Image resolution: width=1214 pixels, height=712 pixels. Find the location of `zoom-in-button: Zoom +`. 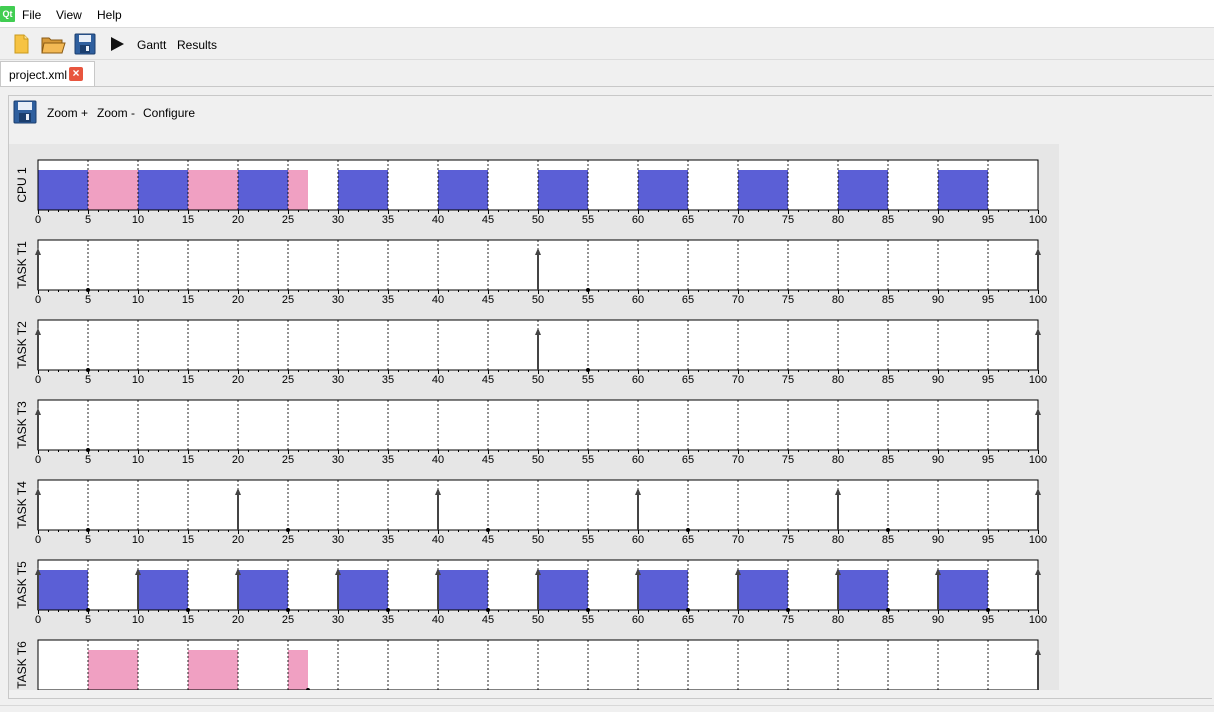

zoom-in-button: Zoom + is located at coordinates (68, 113).